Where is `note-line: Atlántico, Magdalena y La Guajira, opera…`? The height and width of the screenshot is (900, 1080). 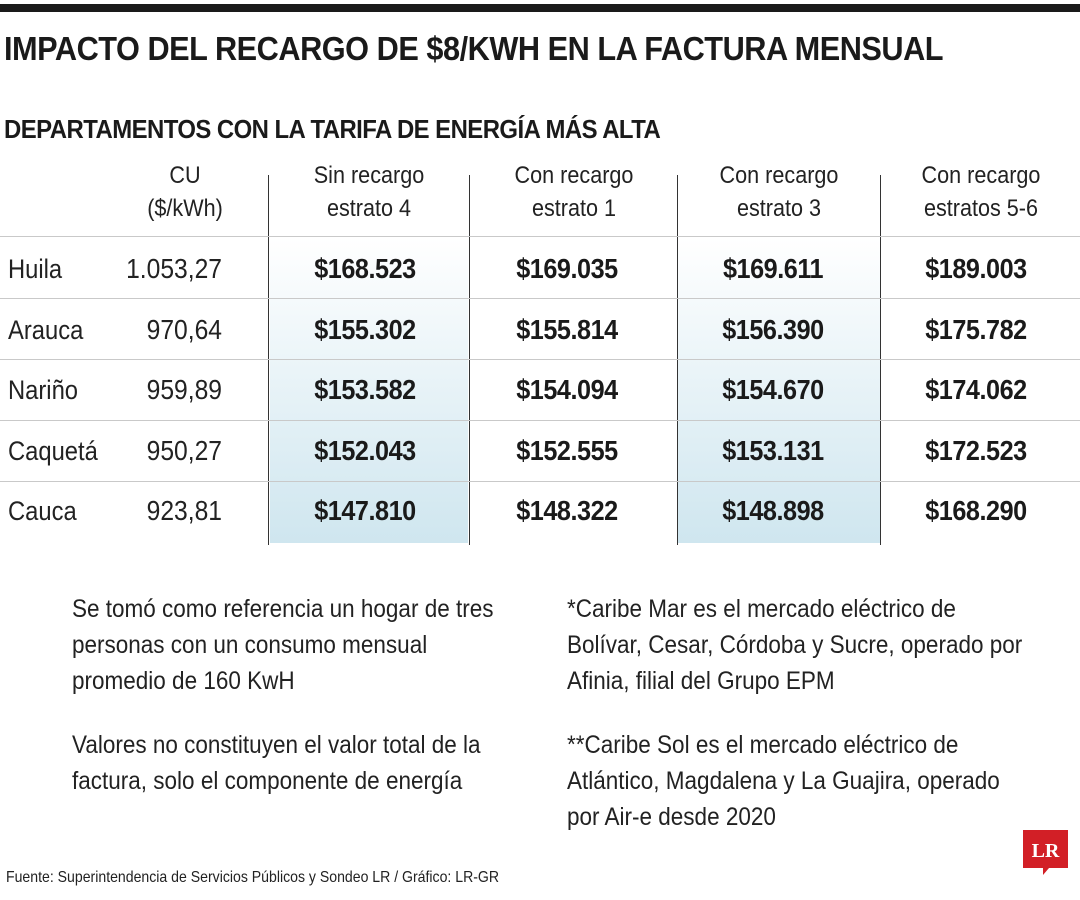
note-line: Atlántico, Magdalena y La Guajira, opera… is located at coordinates (783, 781).